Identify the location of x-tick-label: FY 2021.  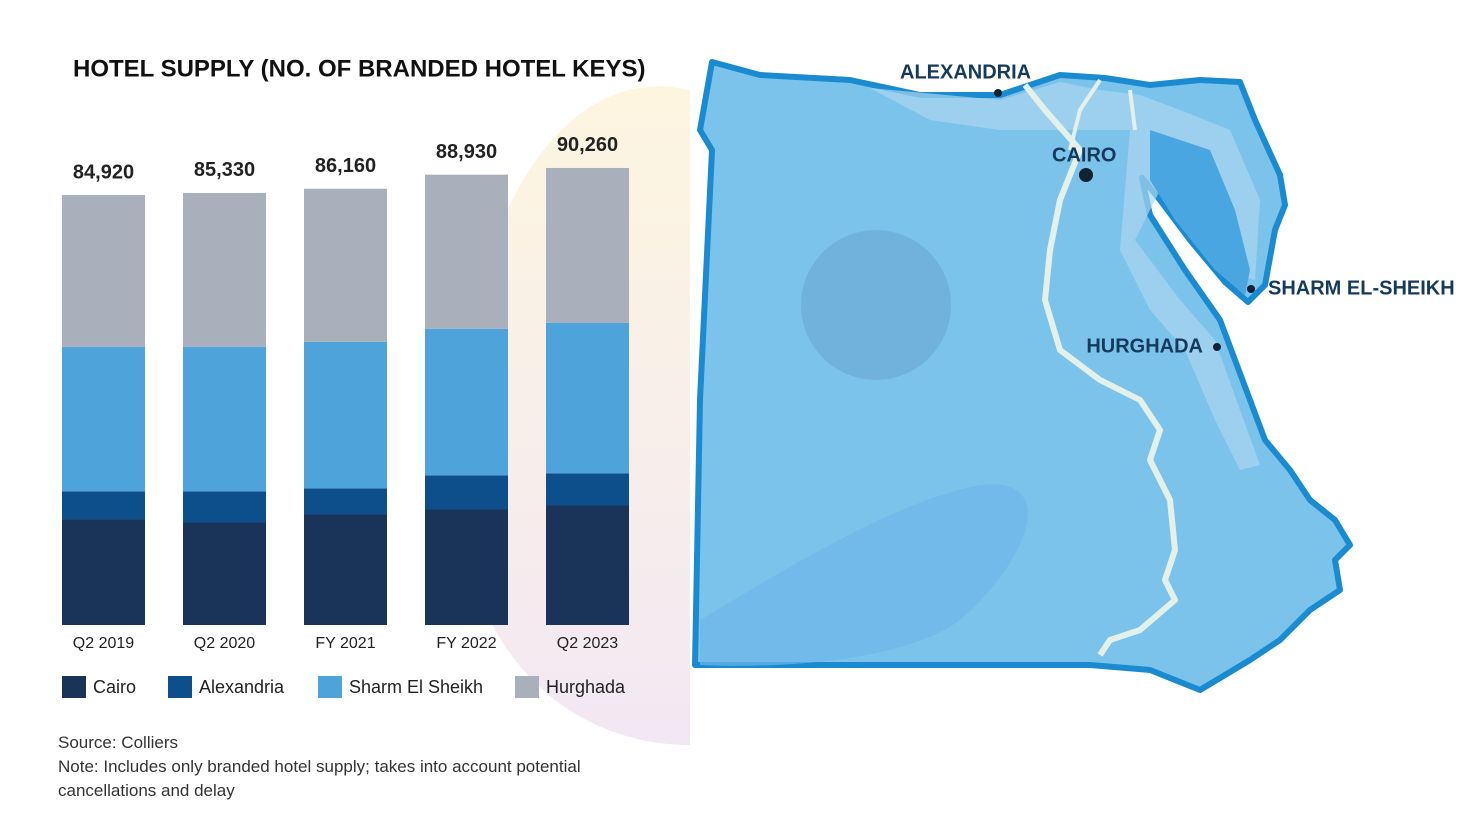
(345, 643).